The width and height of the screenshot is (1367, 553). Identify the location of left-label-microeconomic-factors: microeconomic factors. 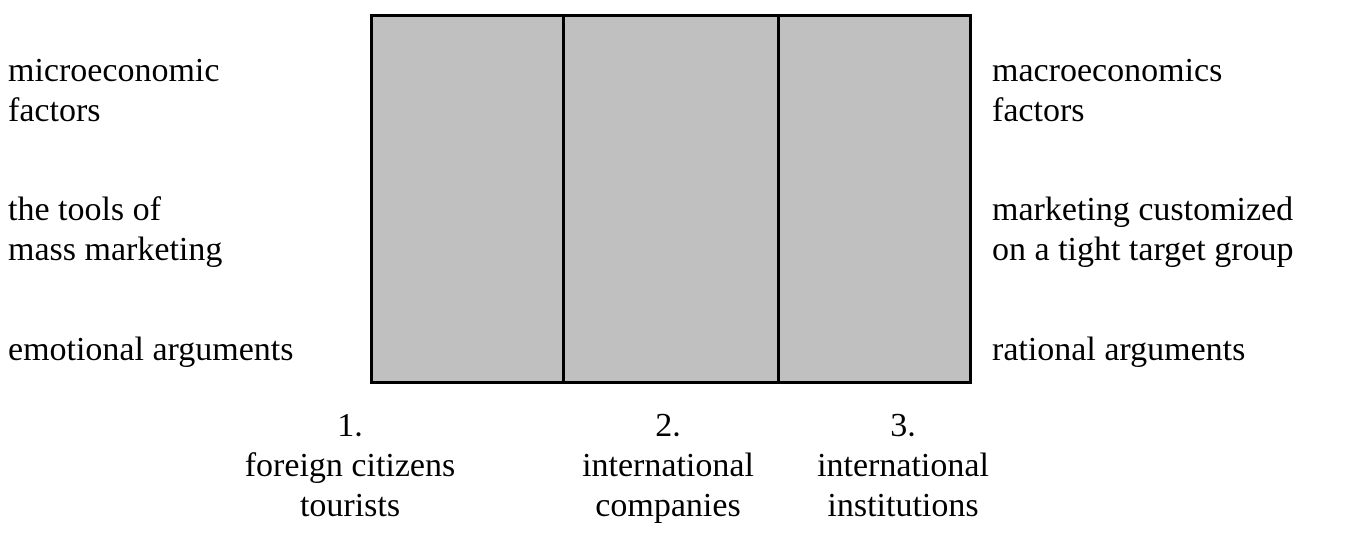
(114, 90).